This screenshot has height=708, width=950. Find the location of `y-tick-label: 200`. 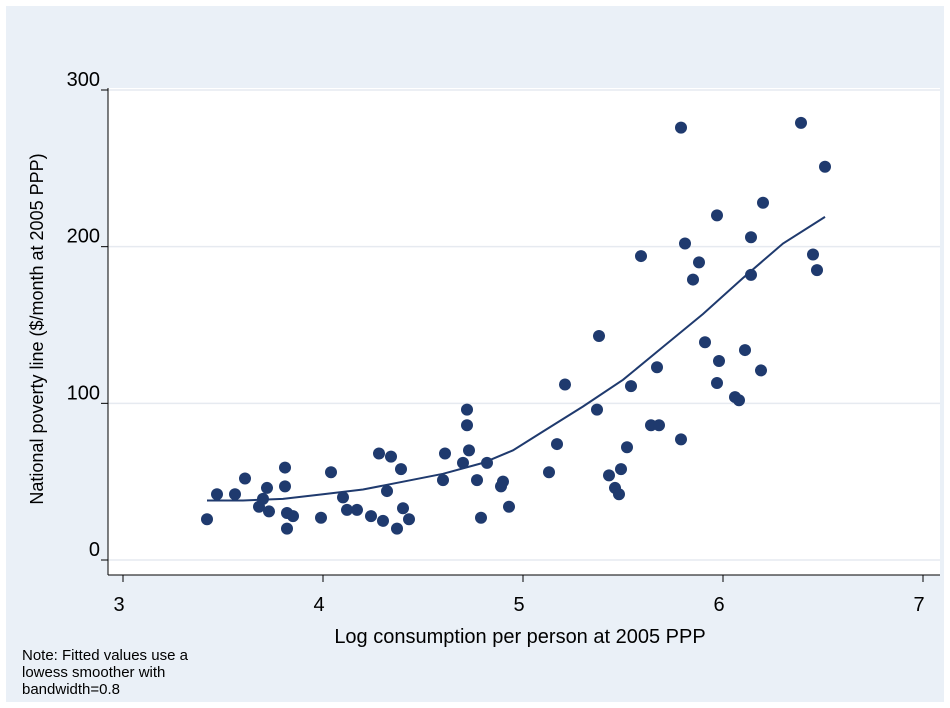

y-tick-label: 200 is located at coordinates (83, 237).